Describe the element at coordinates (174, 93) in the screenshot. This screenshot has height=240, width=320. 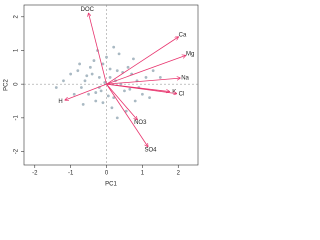
I see `loading-label: K` at that location.